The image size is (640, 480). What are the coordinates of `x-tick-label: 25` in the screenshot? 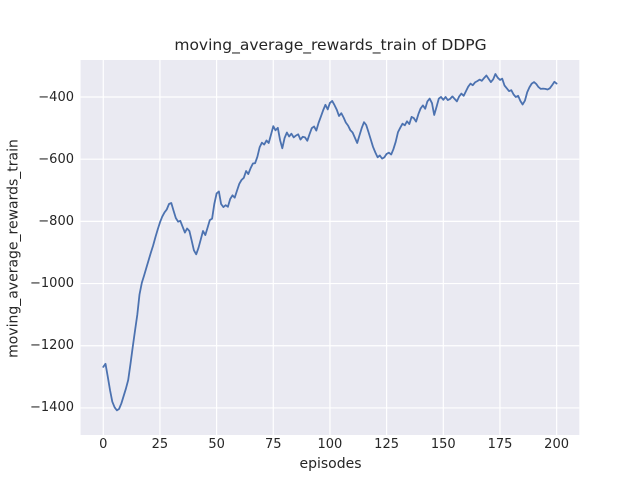 It's located at (160, 444).